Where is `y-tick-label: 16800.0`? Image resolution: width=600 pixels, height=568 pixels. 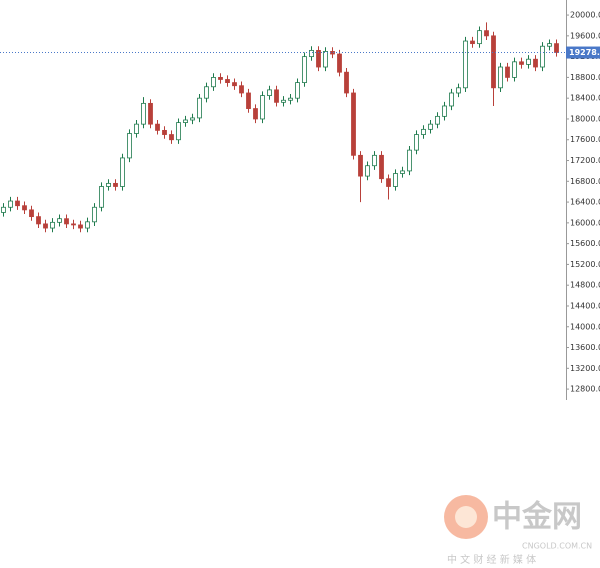
y-tick-label: 16800.0 is located at coordinates (585, 181).